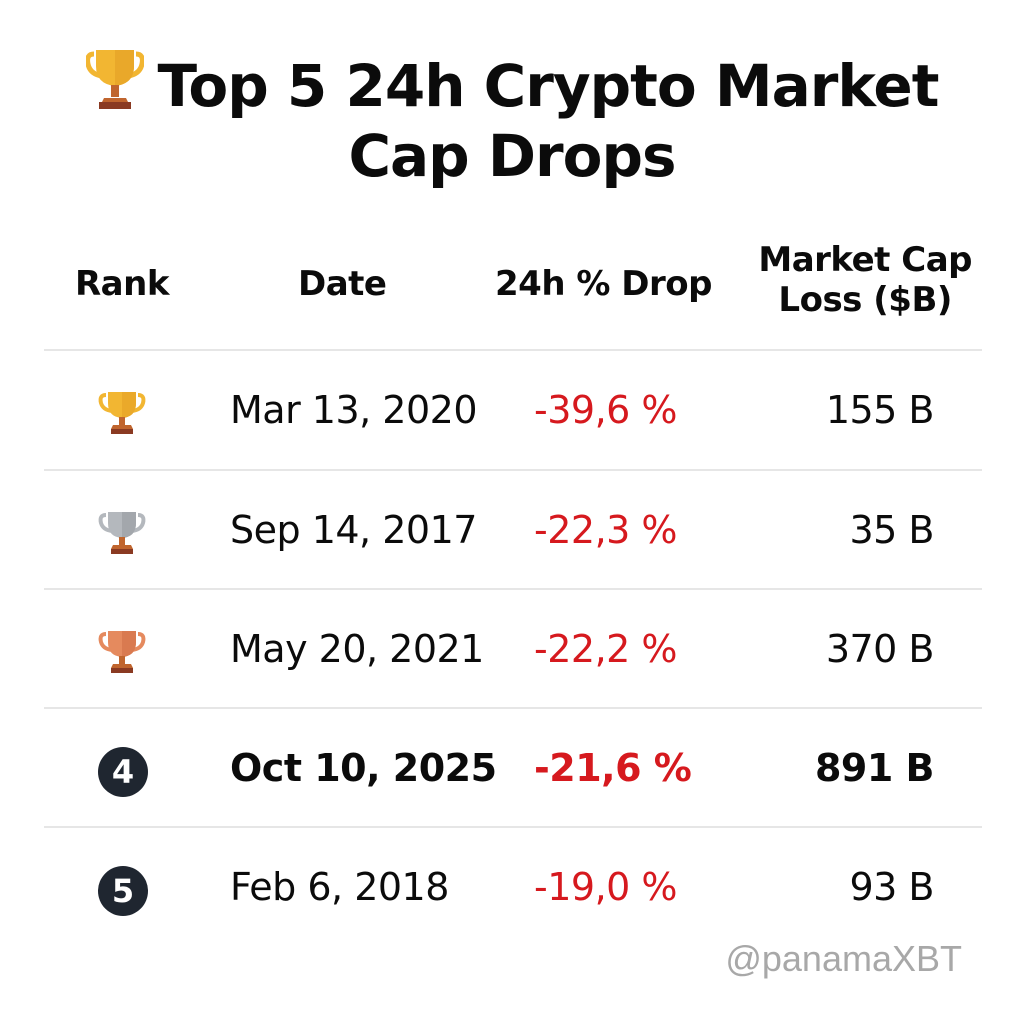 The height and width of the screenshot is (1024, 1024). I want to click on row-drop: -19,0 %, so click(606, 887).